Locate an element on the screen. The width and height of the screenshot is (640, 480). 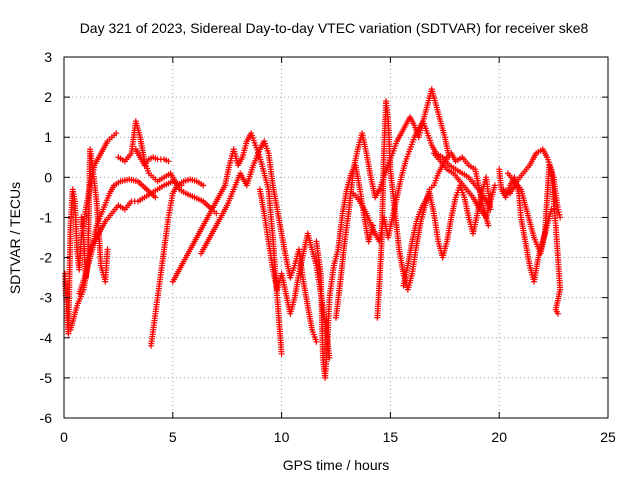
y-tick-label: -6 is located at coordinates (46, 418).